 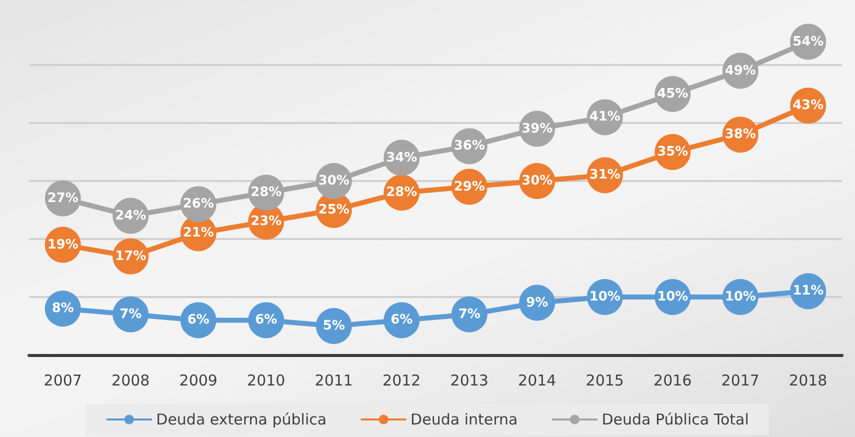 I want to click on data-label: 25%, so click(x=334, y=210).